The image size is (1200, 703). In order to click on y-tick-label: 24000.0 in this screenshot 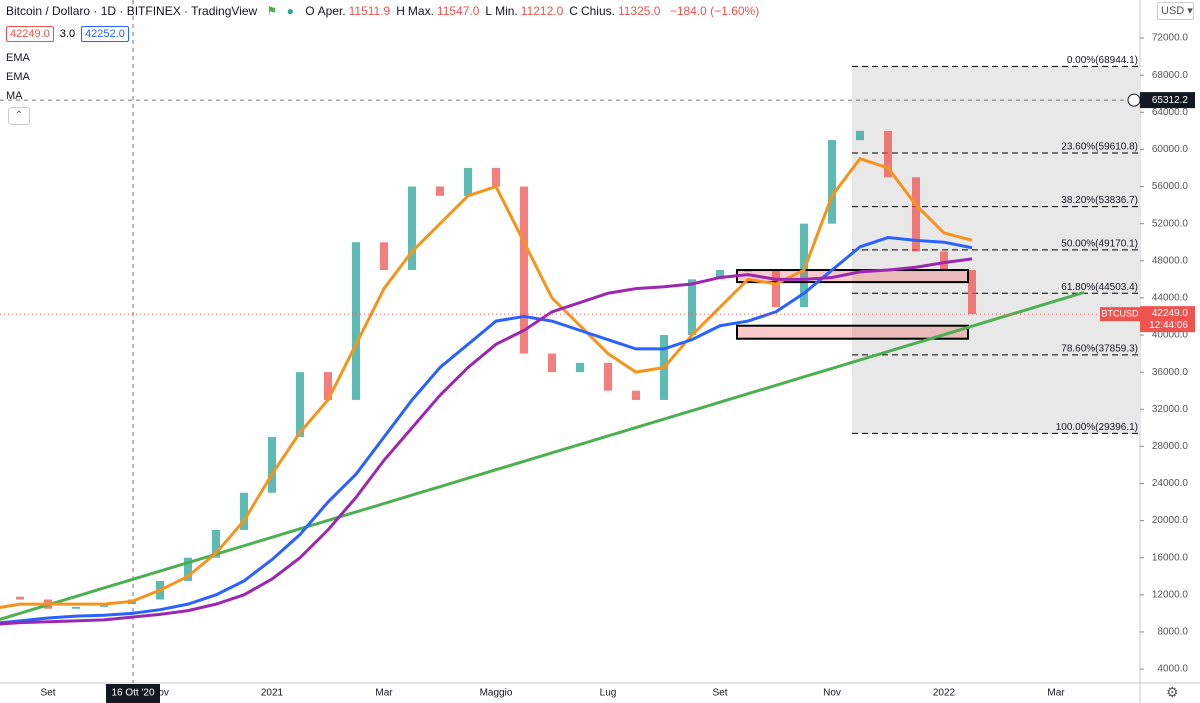, I will do `click(1170, 483)`.